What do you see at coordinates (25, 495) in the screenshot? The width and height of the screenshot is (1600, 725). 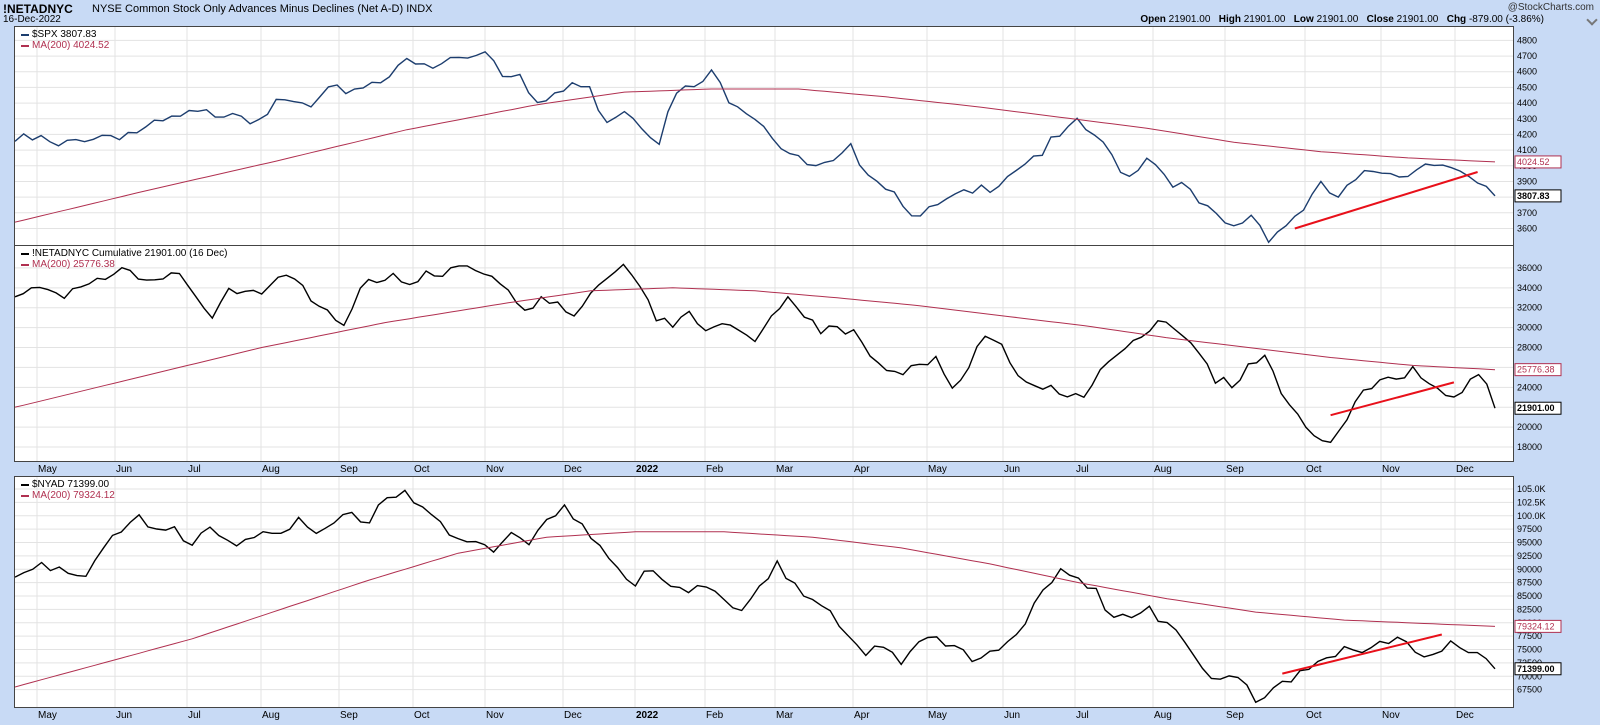 I see `nyad-ma-legend-swatch` at bounding box center [25, 495].